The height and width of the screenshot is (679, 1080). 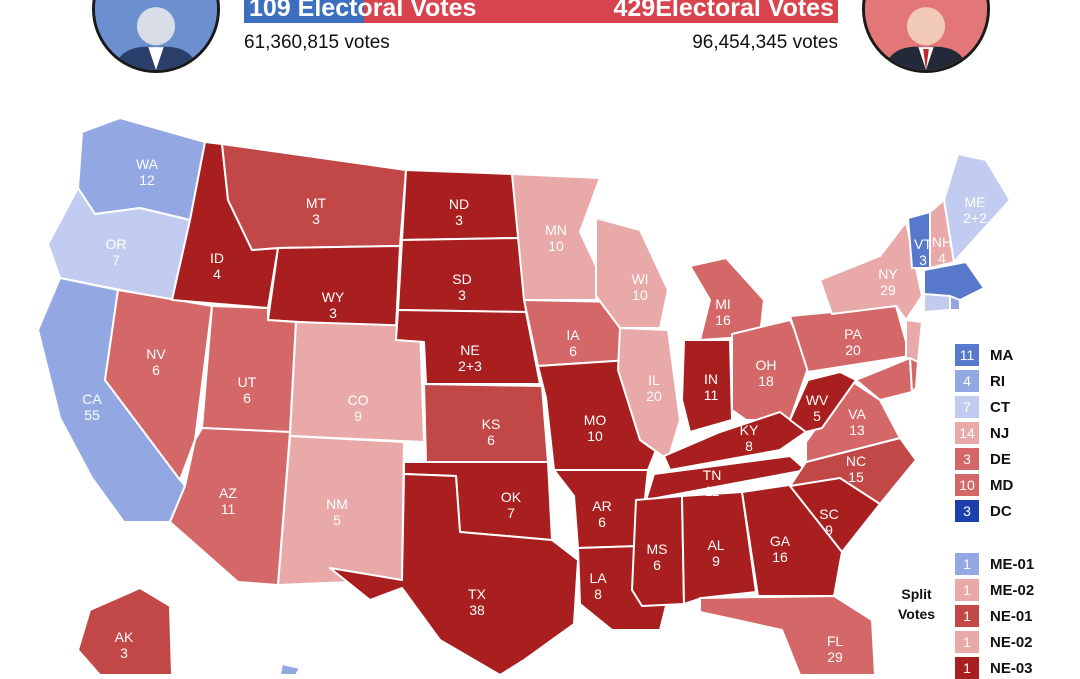 I want to click on state-ga, so click(x=792, y=540).